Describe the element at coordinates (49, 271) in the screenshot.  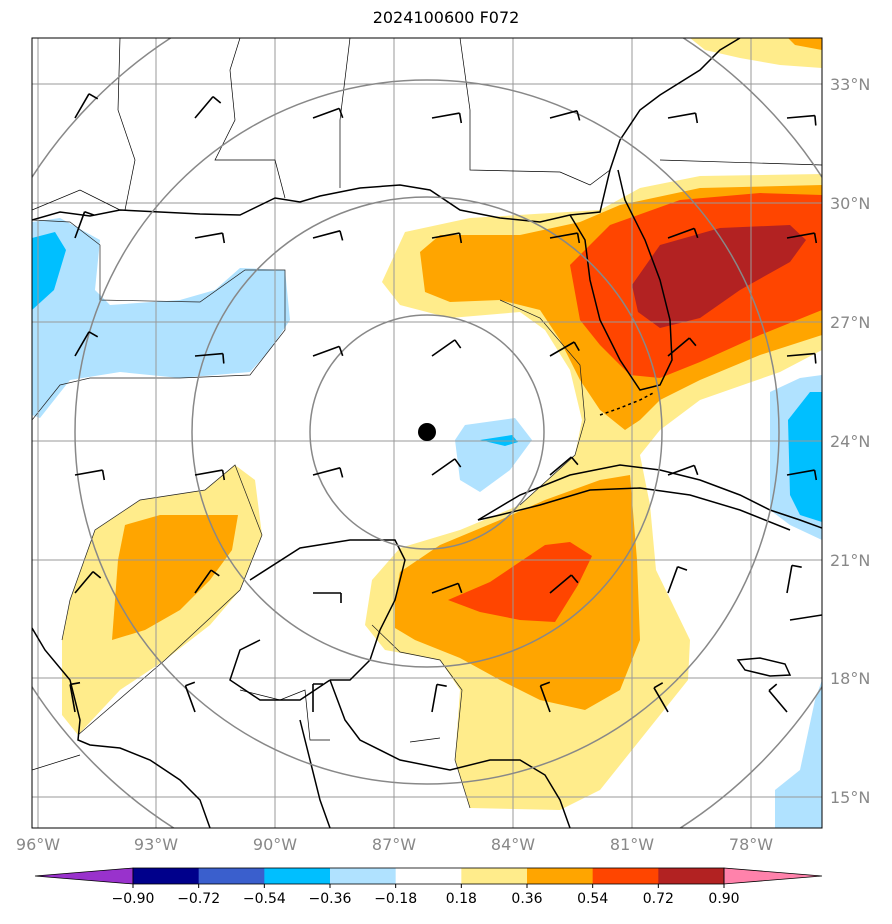
I see `contour-fill-neg-0.36-a` at that location.